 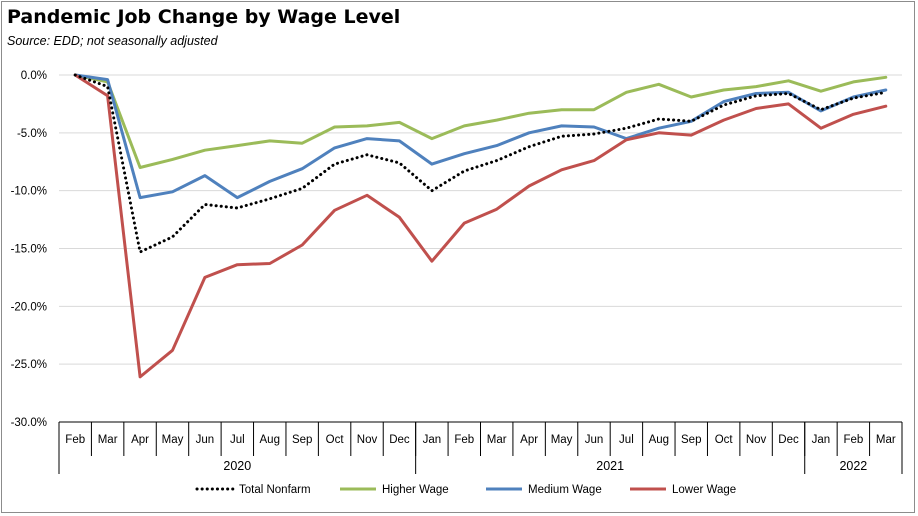 What do you see at coordinates (29, 192) in the screenshot?
I see `y-tick-label: -10.0%` at bounding box center [29, 192].